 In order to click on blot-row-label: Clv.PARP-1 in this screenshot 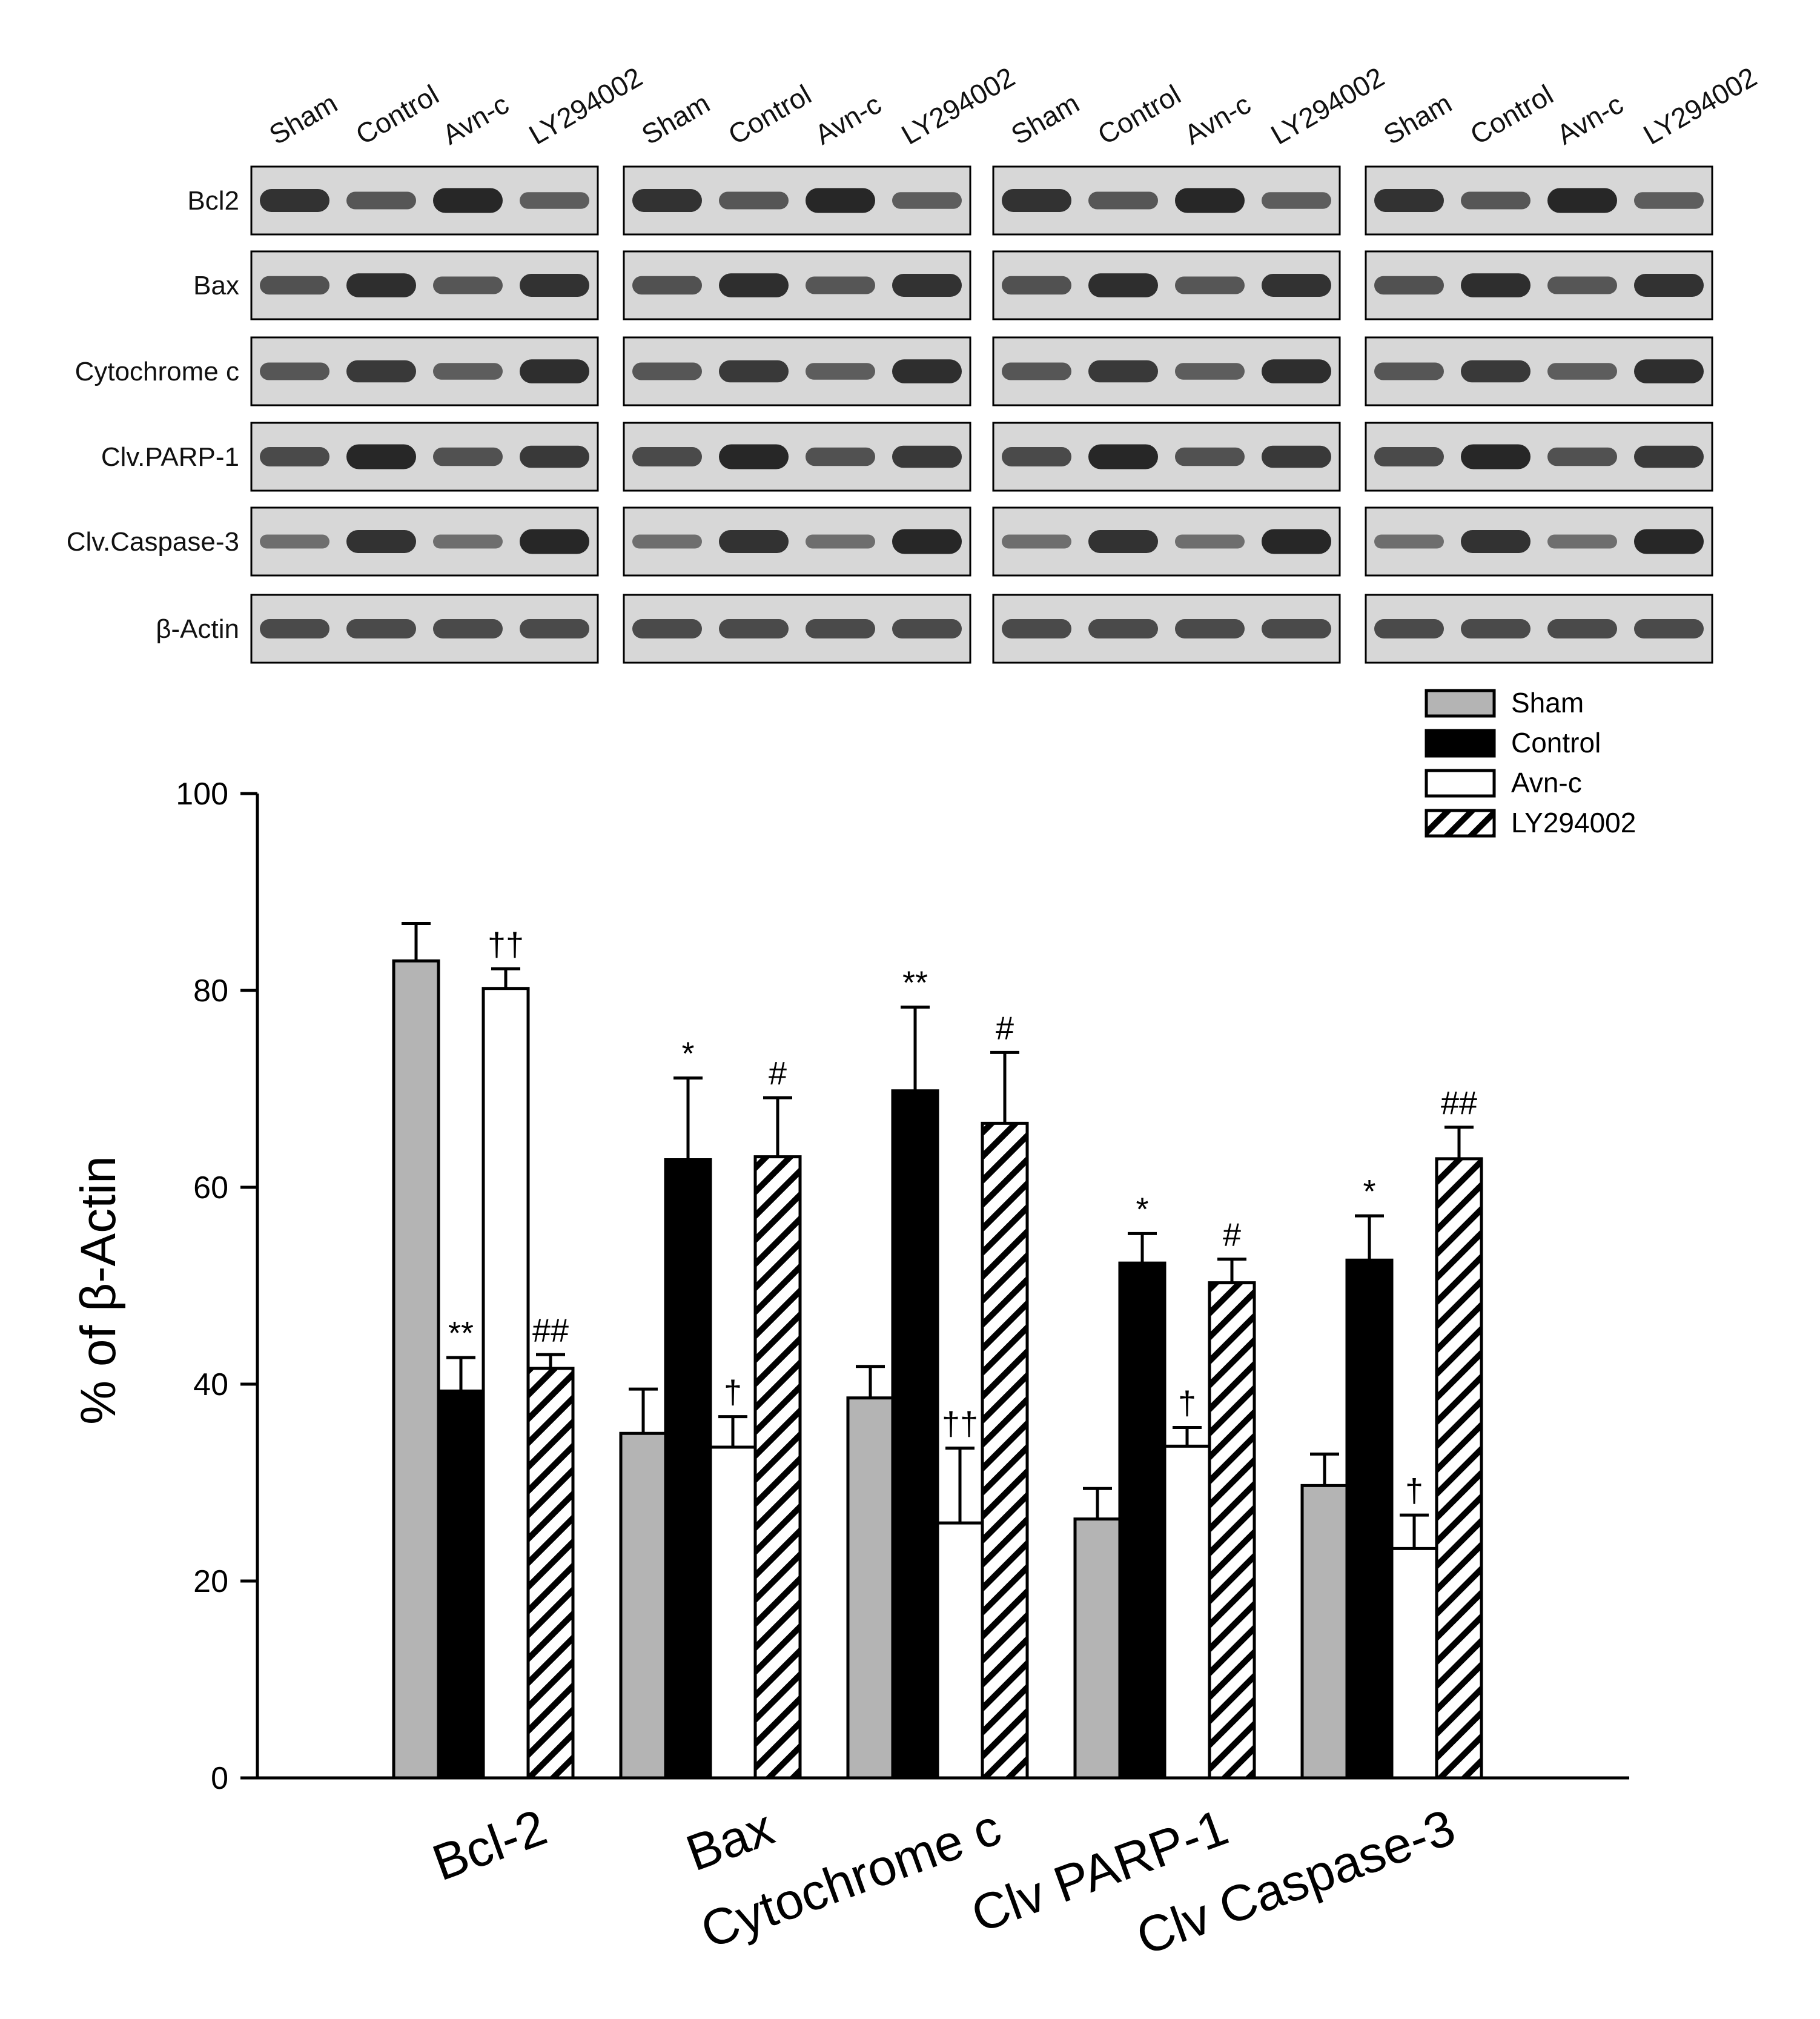, I will do `click(170, 457)`.